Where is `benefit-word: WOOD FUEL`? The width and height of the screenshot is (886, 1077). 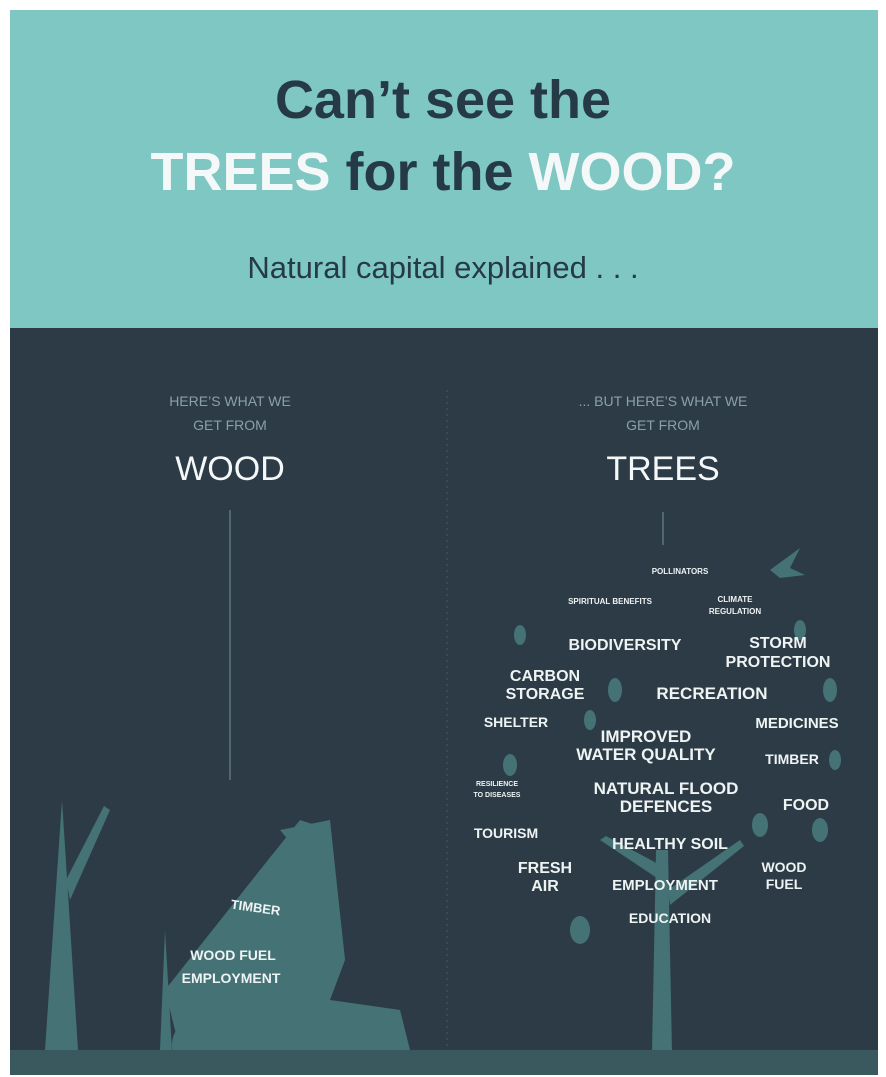 benefit-word: WOOD FUEL is located at coordinates (233, 955).